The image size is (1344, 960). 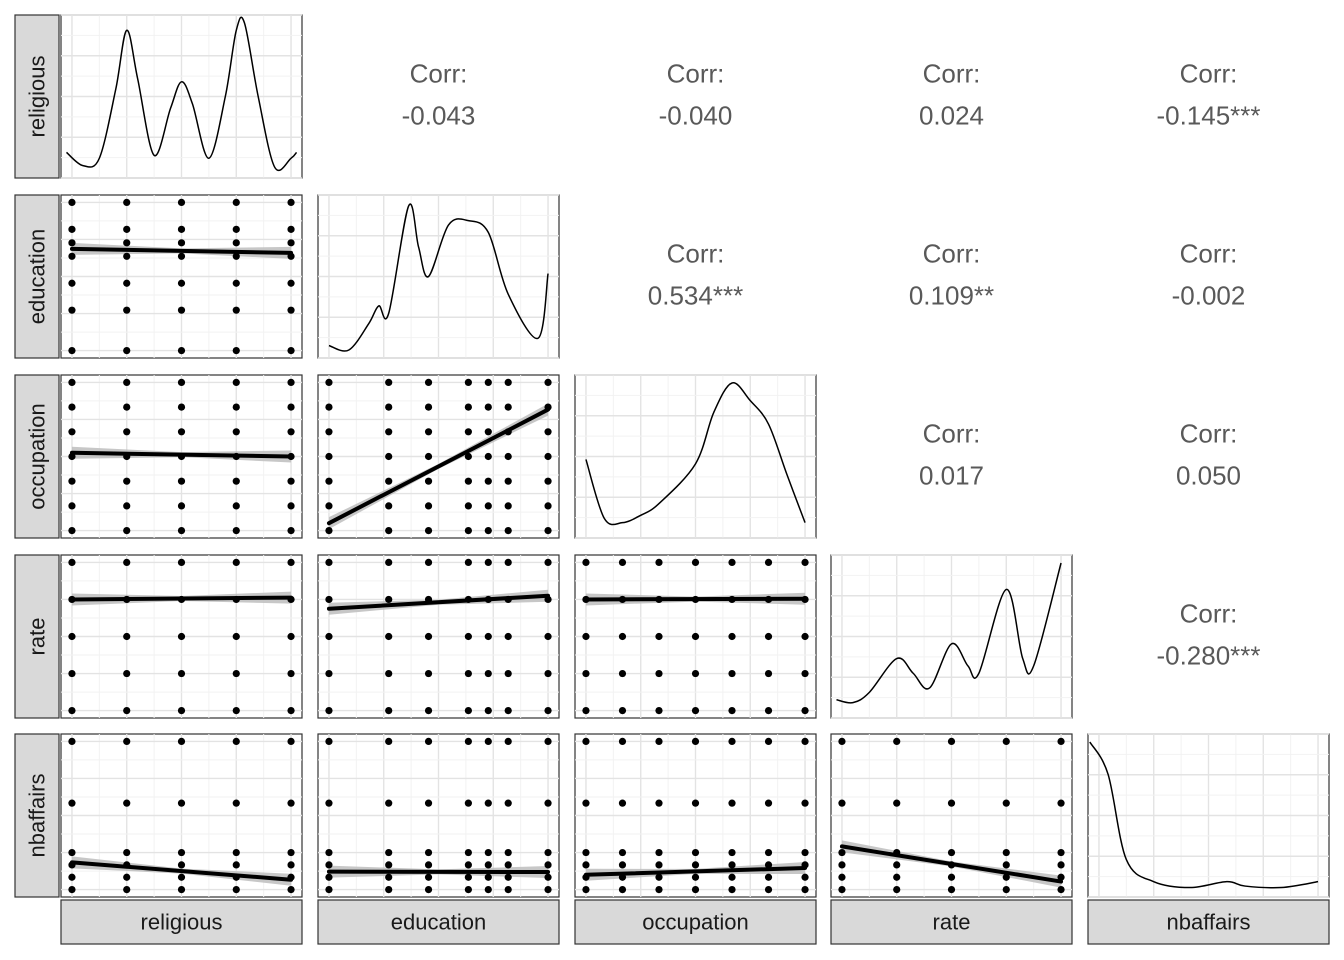 What do you see at coordinates (438, 815) in the screenshot?
I see `scatter-panel-nbaffairs-vs-education` at bounding box center [438, 815].